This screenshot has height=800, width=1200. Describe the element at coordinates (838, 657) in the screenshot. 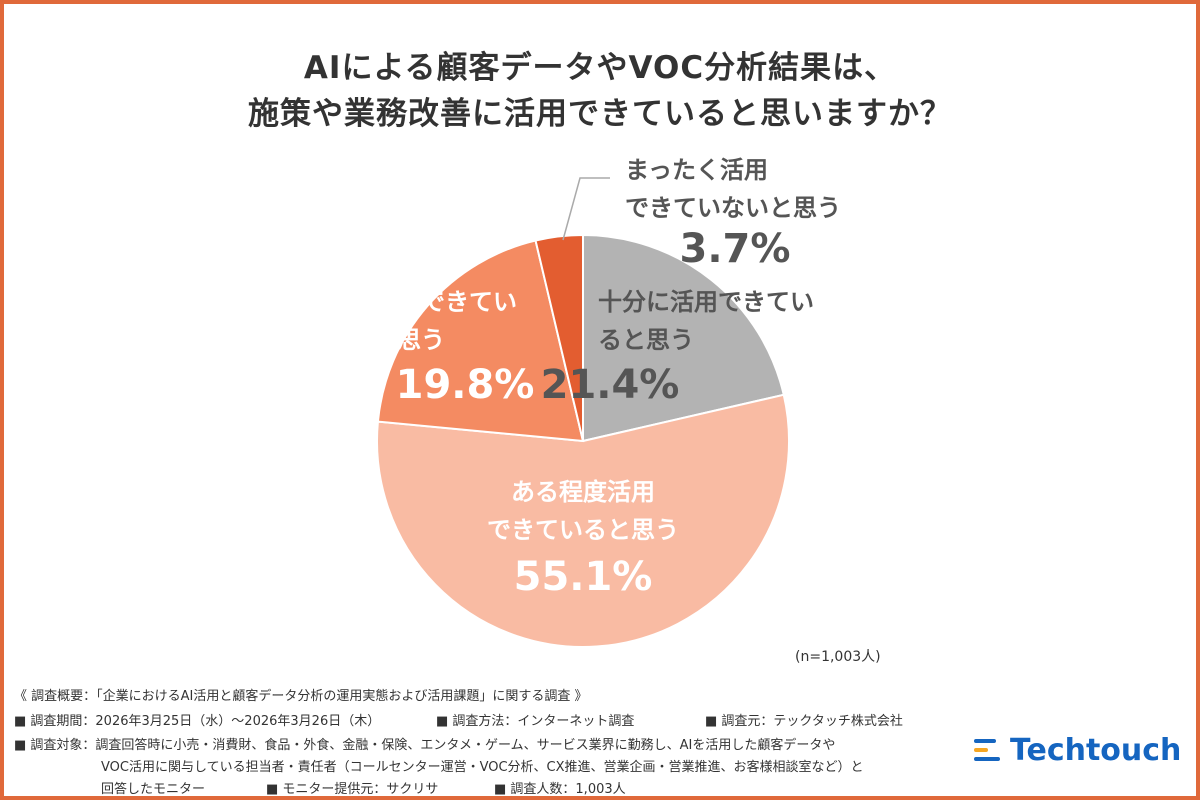

I see `sample-size: (n=1,003人)` at that location.